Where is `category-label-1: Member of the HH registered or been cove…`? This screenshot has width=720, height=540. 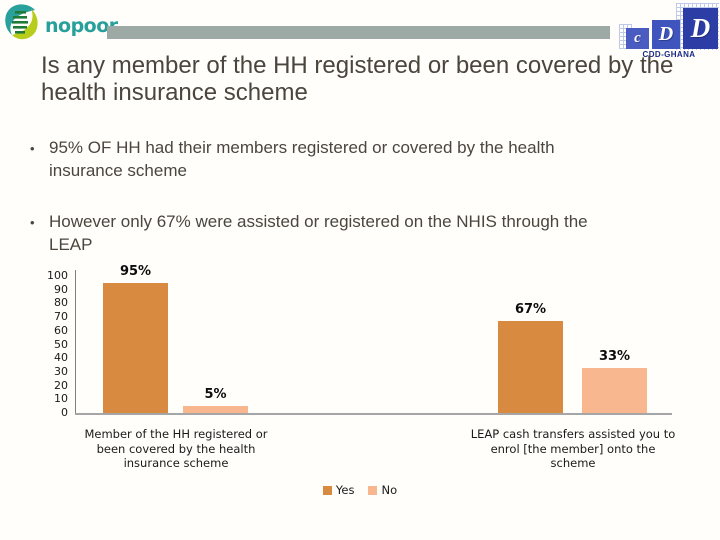 category-label-1: Member of the HH registered or been cove… is located at coordinates (176, 448).